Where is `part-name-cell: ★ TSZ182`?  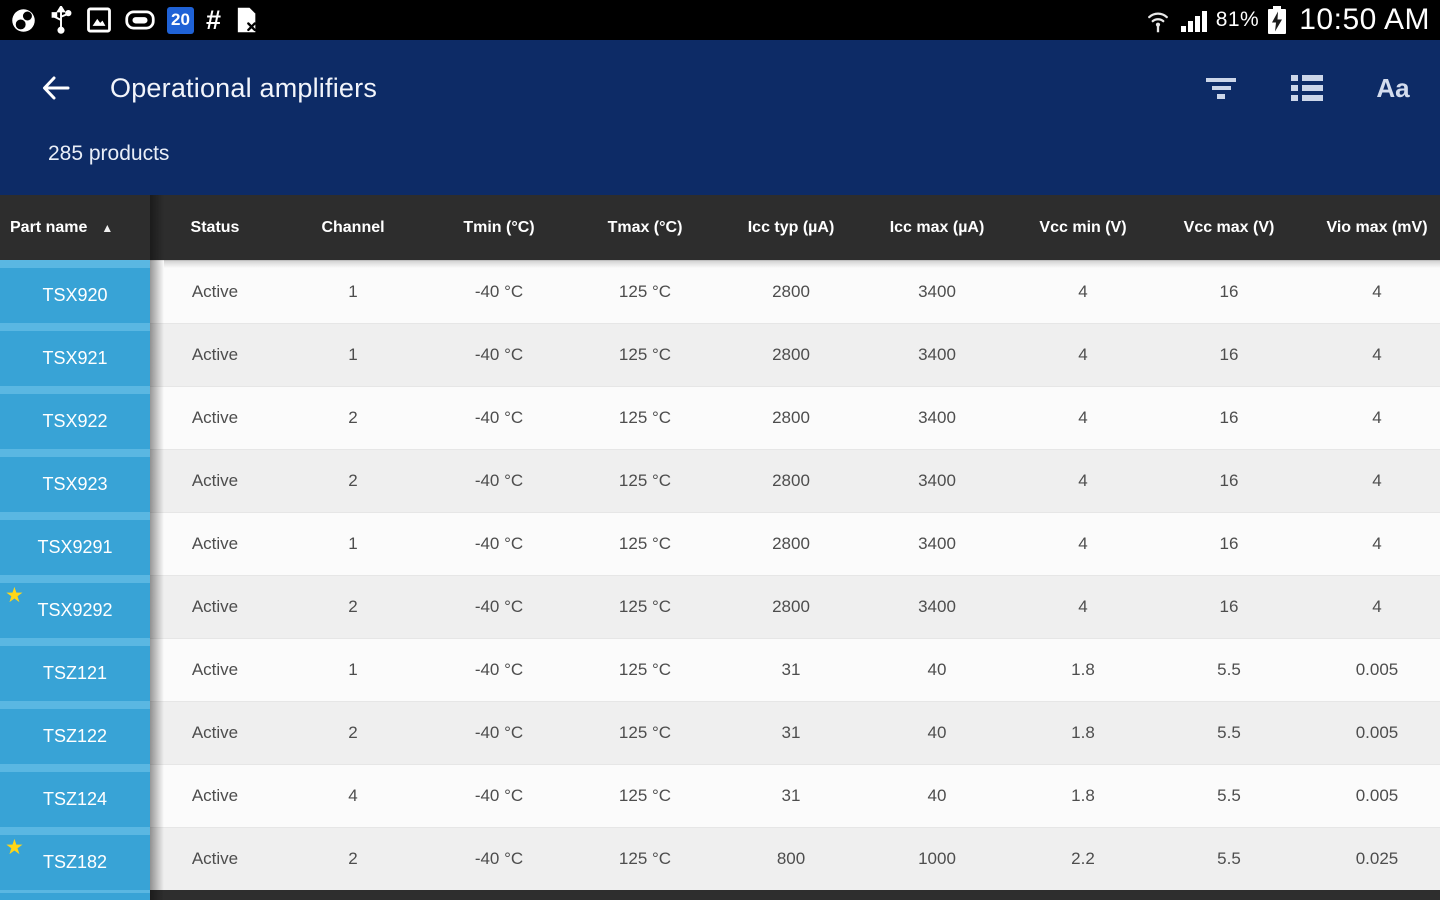 part-name-cell: ★ TSZ182 is located at coordinates (75, 858).